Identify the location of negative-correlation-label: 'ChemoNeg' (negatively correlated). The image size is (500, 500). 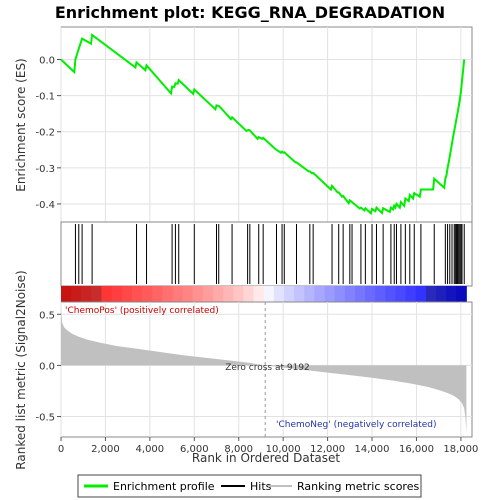
(356, 425).